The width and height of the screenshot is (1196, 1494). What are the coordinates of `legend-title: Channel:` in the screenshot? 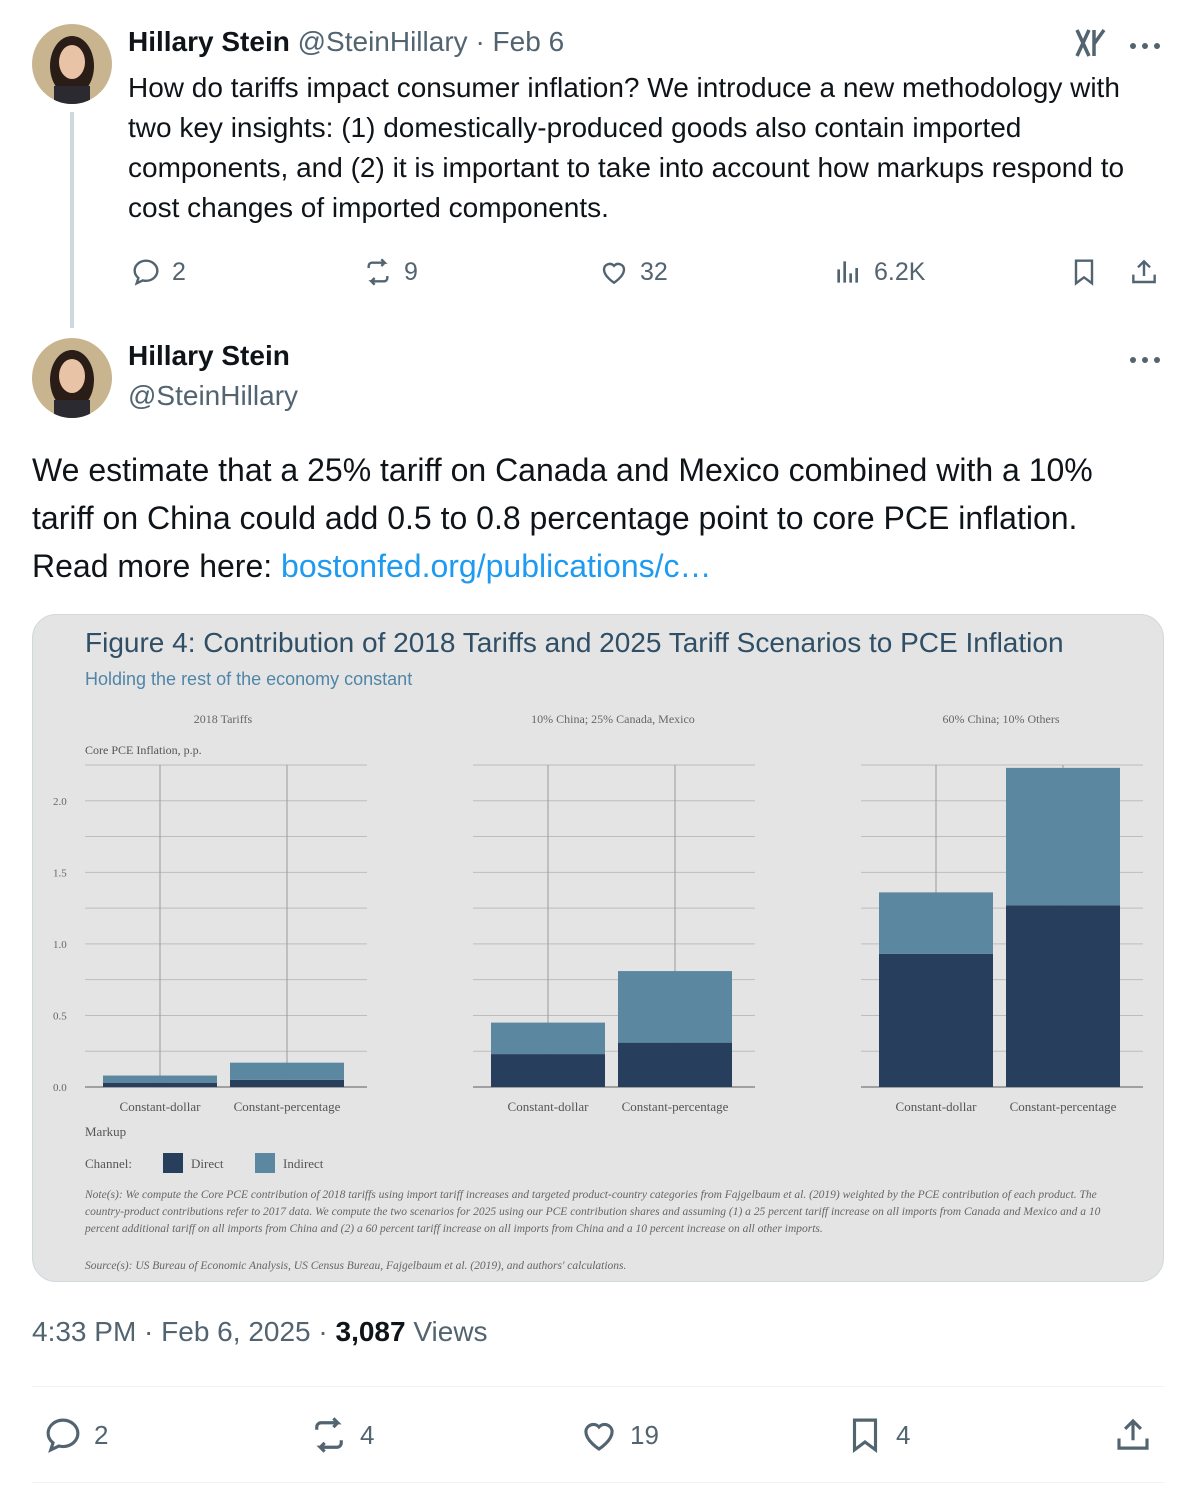 It's located at (108, 1163).